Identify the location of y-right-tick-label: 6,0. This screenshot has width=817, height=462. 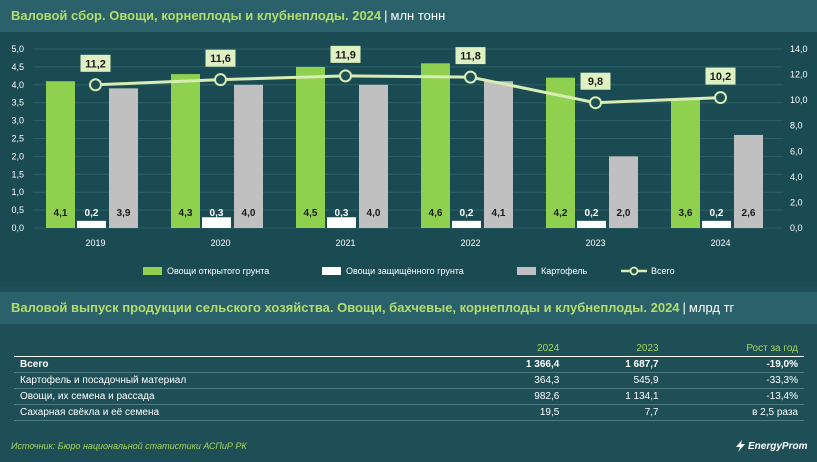
(796, 151).